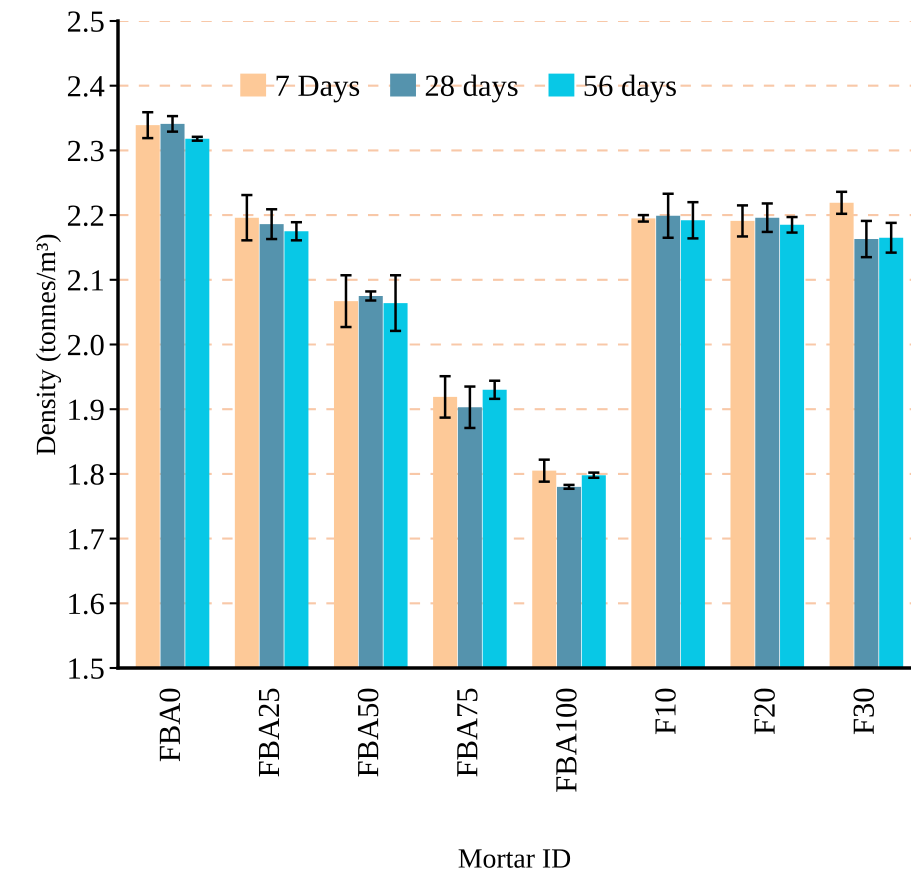 This screenshot has width=911, height=872. Describe the element at coordinates (368, 732) in the screenshot. I see `x-tick-label: FBA50` at that location.